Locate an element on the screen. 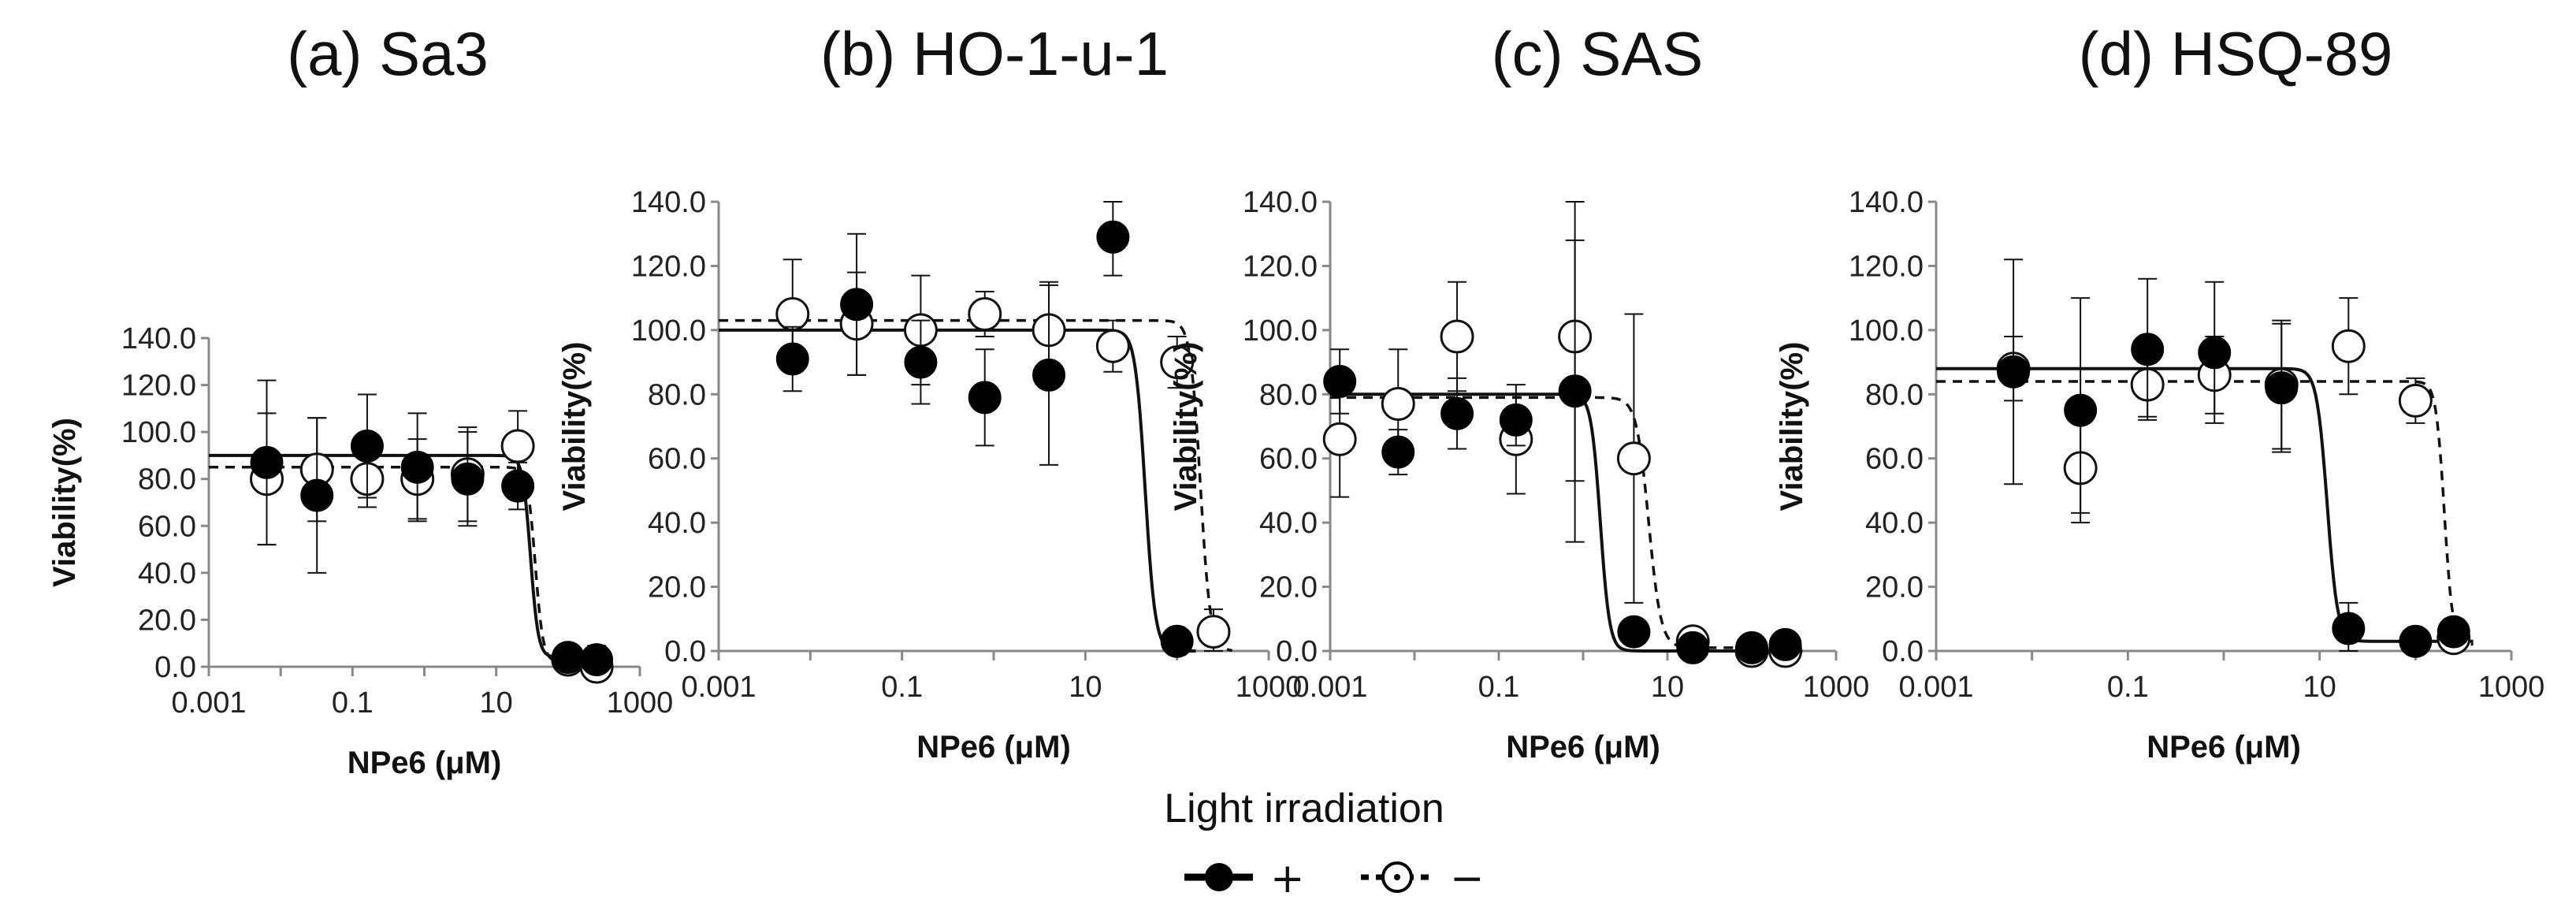 The width and height of the screenshot is (2576, 915). chart-title: (b) HO-1-u-1 is located at coordinates (994, 53).